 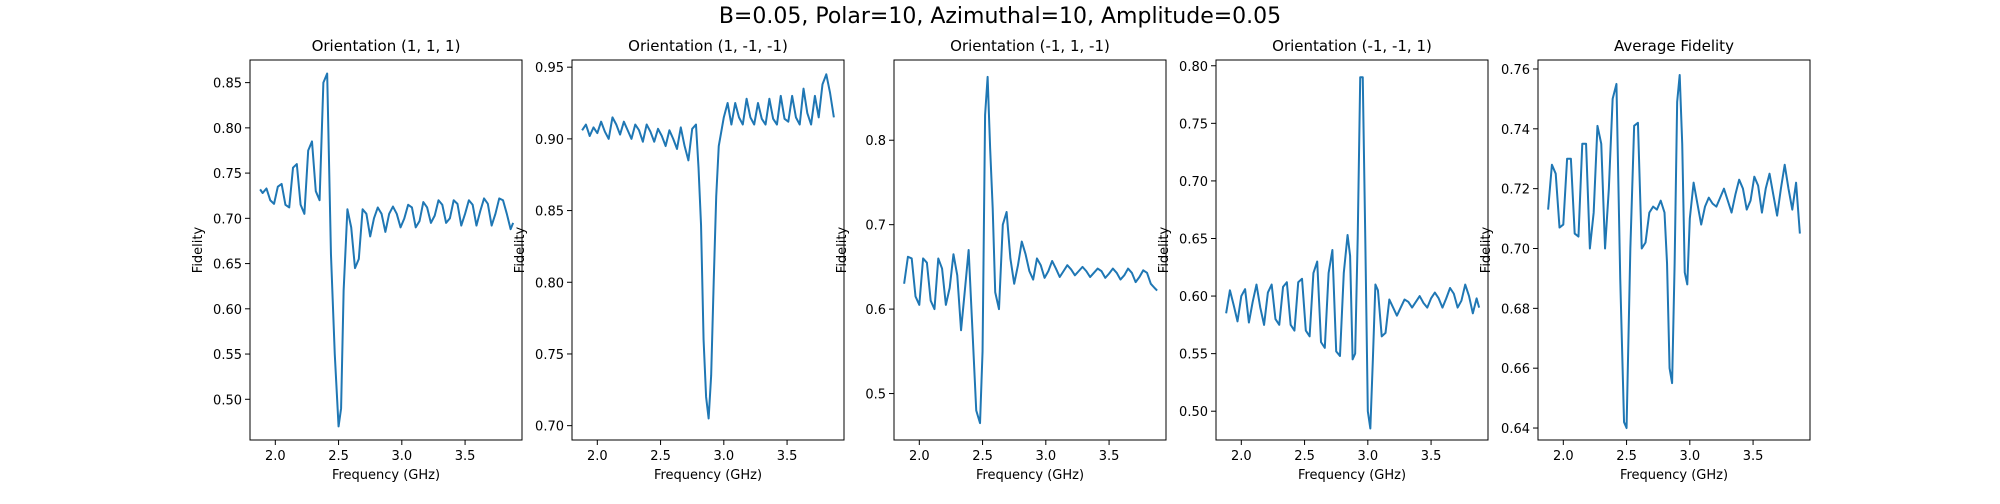 I want to click on y-tick-label: 0.8, so click(x=875, y=141).